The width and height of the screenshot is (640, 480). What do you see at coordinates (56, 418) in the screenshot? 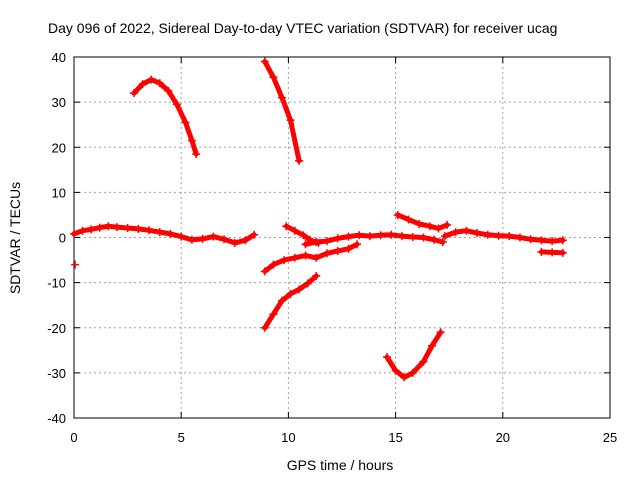
I see `y-tick-label: -40` at bounding box center [56, 418].